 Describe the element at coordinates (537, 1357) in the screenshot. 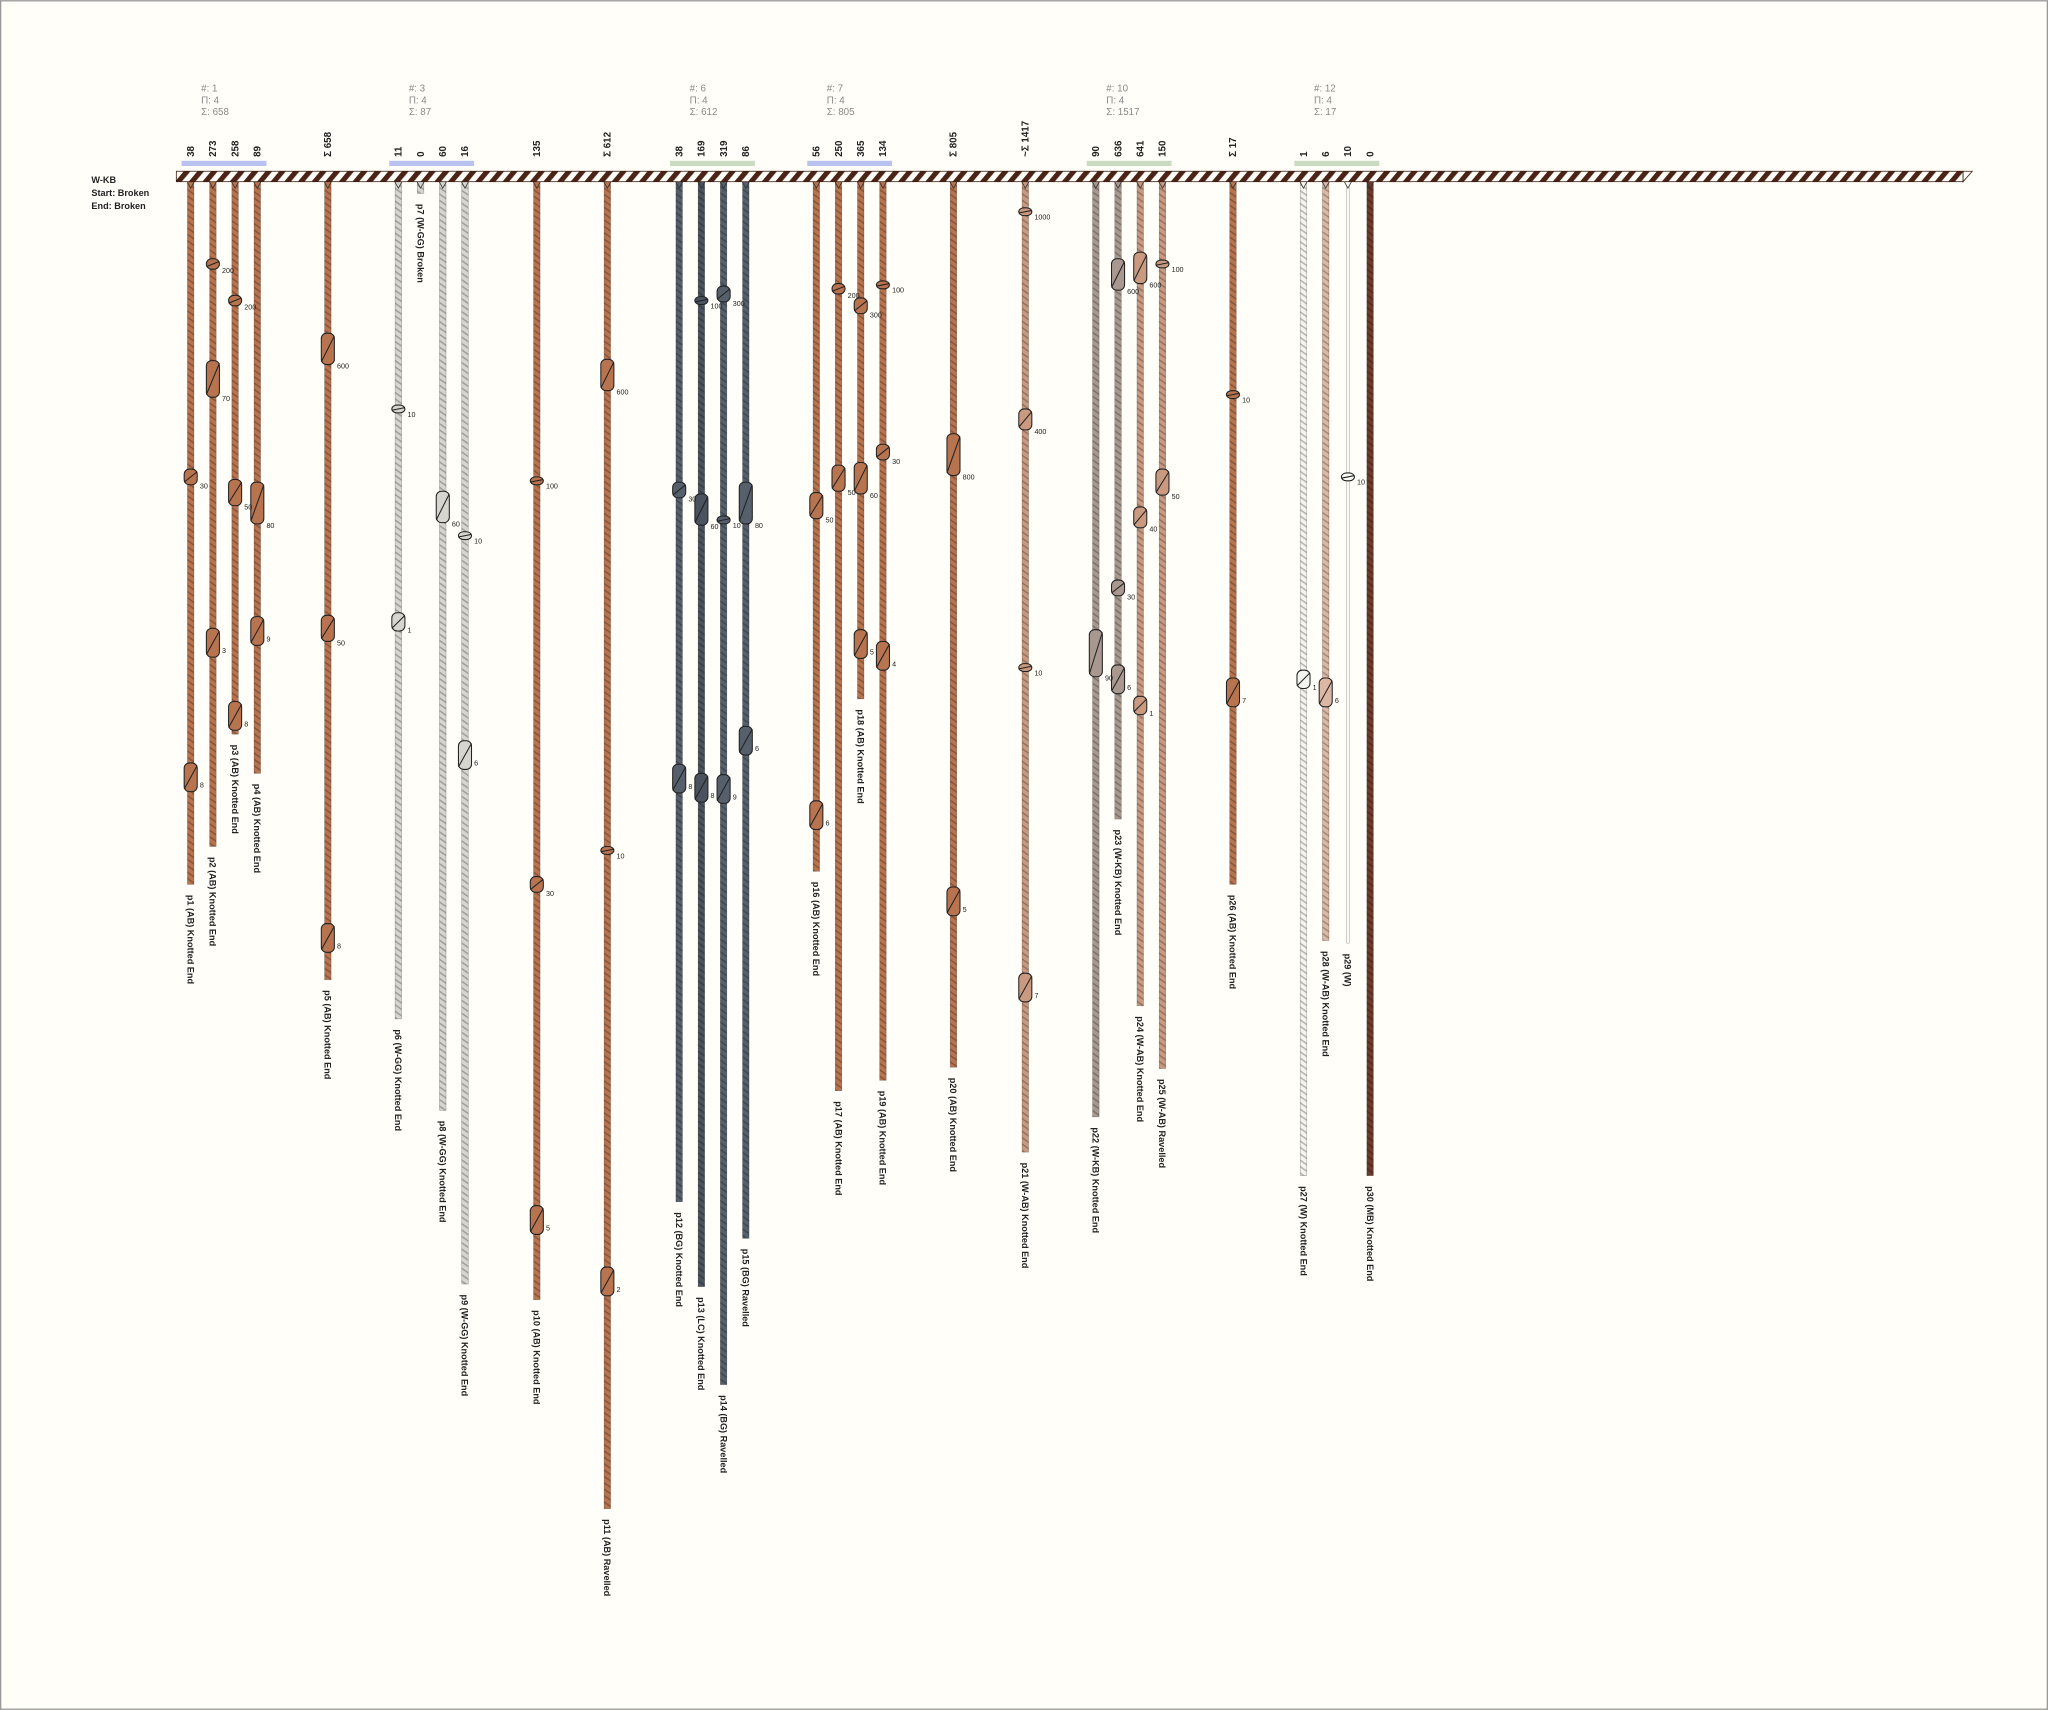

I see `cord-label: p10 (AB) Knotted End` at that location.